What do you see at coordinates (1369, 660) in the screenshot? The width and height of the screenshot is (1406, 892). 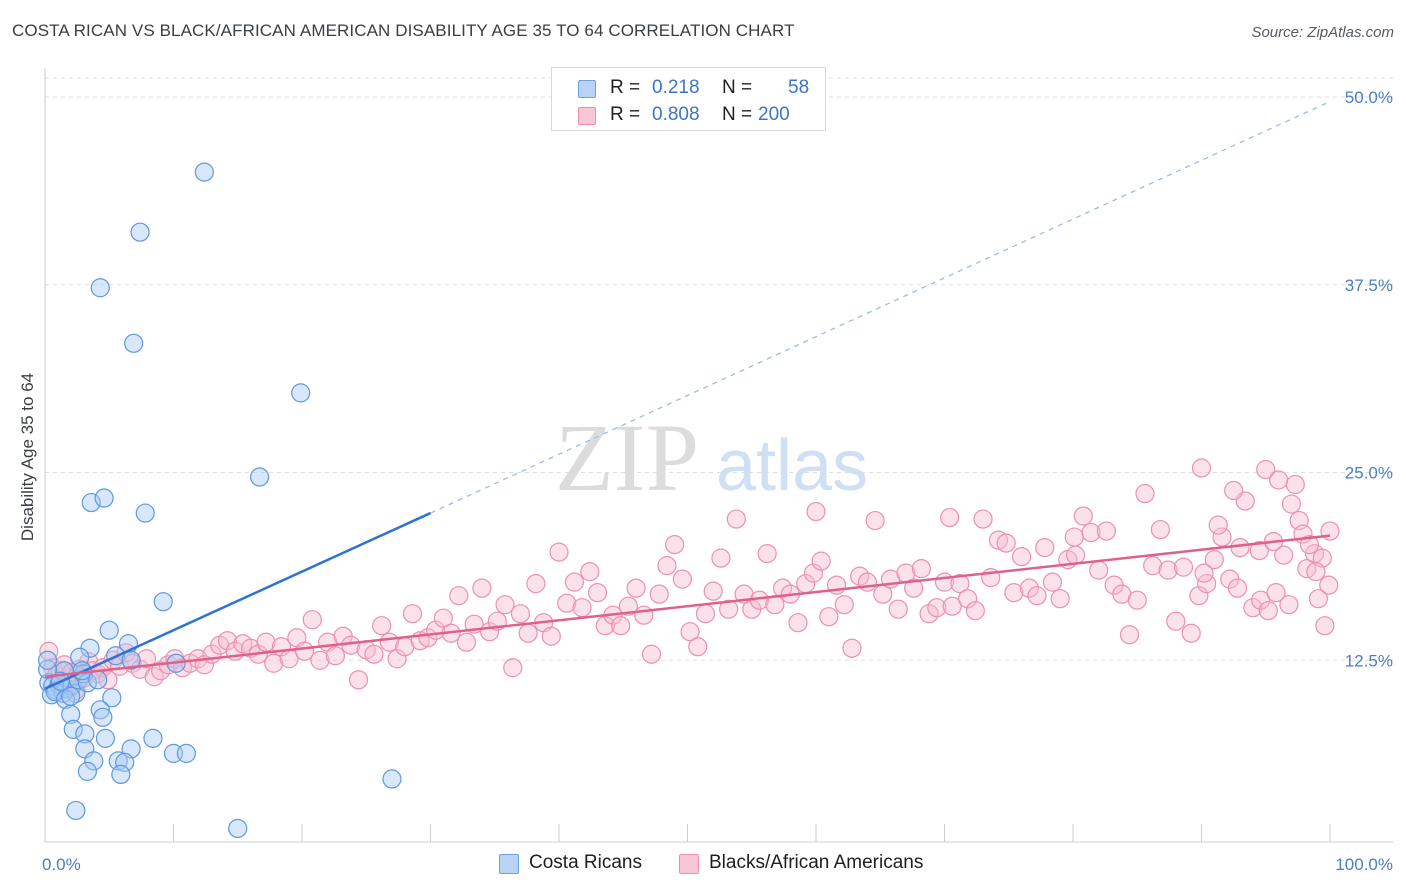 I see `y-tick-label: 12.5%` at bounding box center [1369, 660].